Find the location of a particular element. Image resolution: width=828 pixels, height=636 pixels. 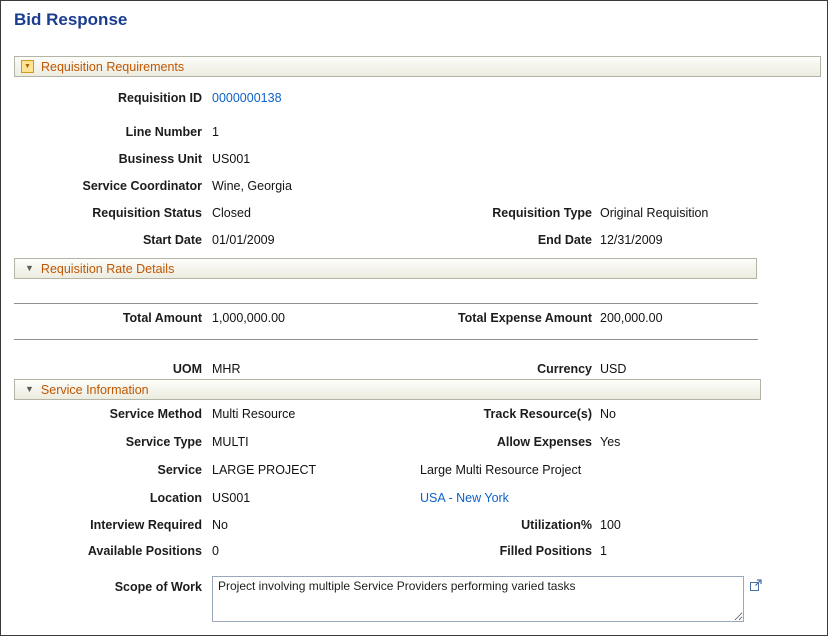

uom-value: MHR is located at coordinates (226, 369).